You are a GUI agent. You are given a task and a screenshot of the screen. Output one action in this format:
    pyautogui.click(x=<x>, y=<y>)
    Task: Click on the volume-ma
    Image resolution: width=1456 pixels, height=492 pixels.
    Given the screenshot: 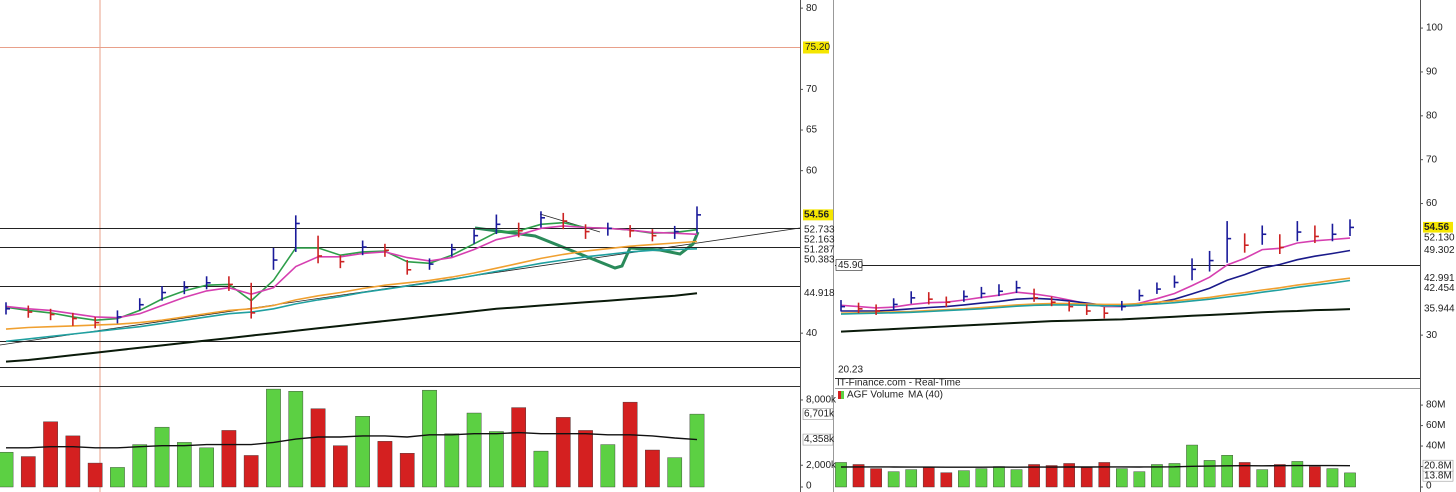 What is the action you would take?
    pyautogui.click(x=352, y=440)
    